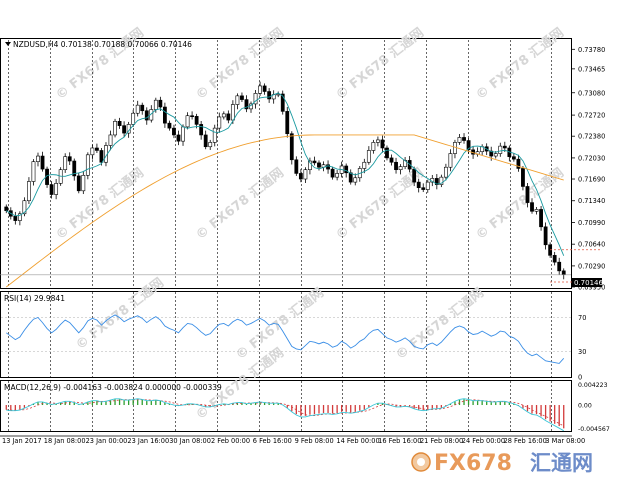 The height and width of the screenshot is (490, 630). What do you see at coordinates (473, 463) in the screenshot?
I see `brand-logo-text: FX678` at bounding box center [473, 463].